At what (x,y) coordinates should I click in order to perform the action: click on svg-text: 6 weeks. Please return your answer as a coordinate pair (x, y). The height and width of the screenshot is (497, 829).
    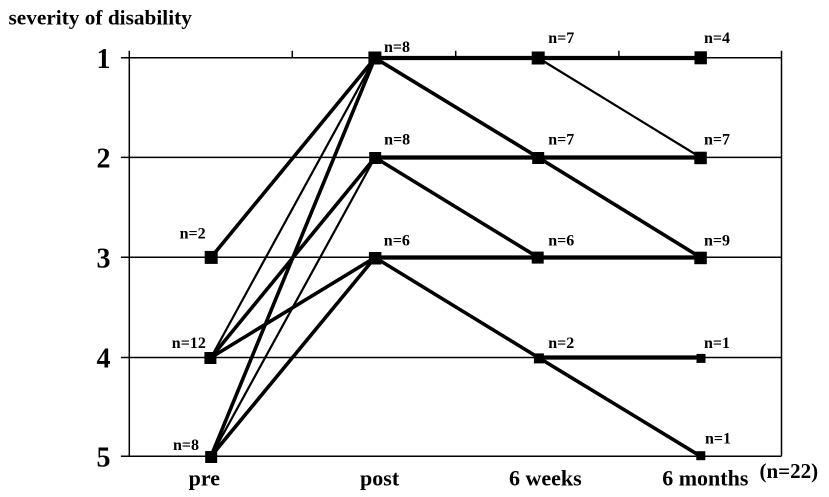
    Looking at the image, I should click on (545, 478).